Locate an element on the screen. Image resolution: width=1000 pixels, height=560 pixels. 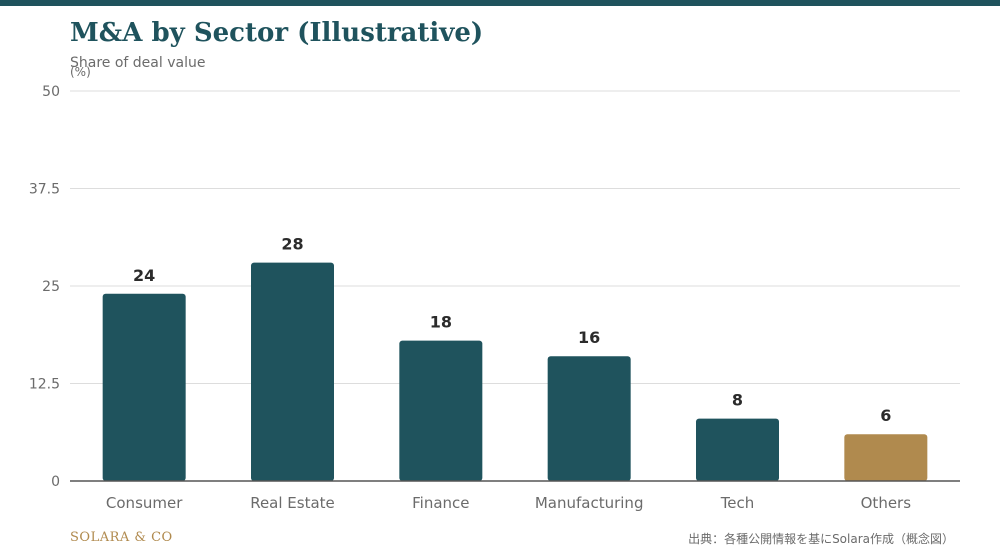
x-tick-label: Finance is located at coordinates (440, 503).